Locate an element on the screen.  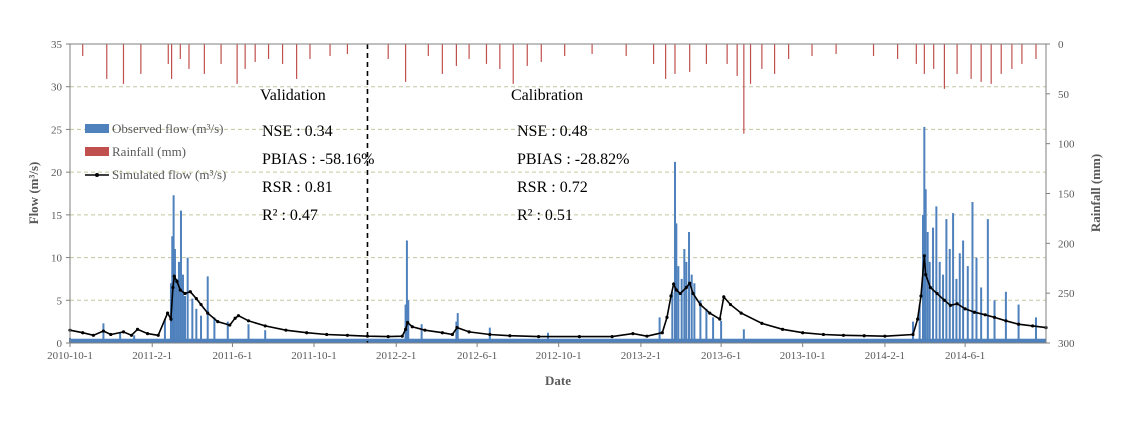
y-tick-label: 5 is located at coordinates (60, 301).